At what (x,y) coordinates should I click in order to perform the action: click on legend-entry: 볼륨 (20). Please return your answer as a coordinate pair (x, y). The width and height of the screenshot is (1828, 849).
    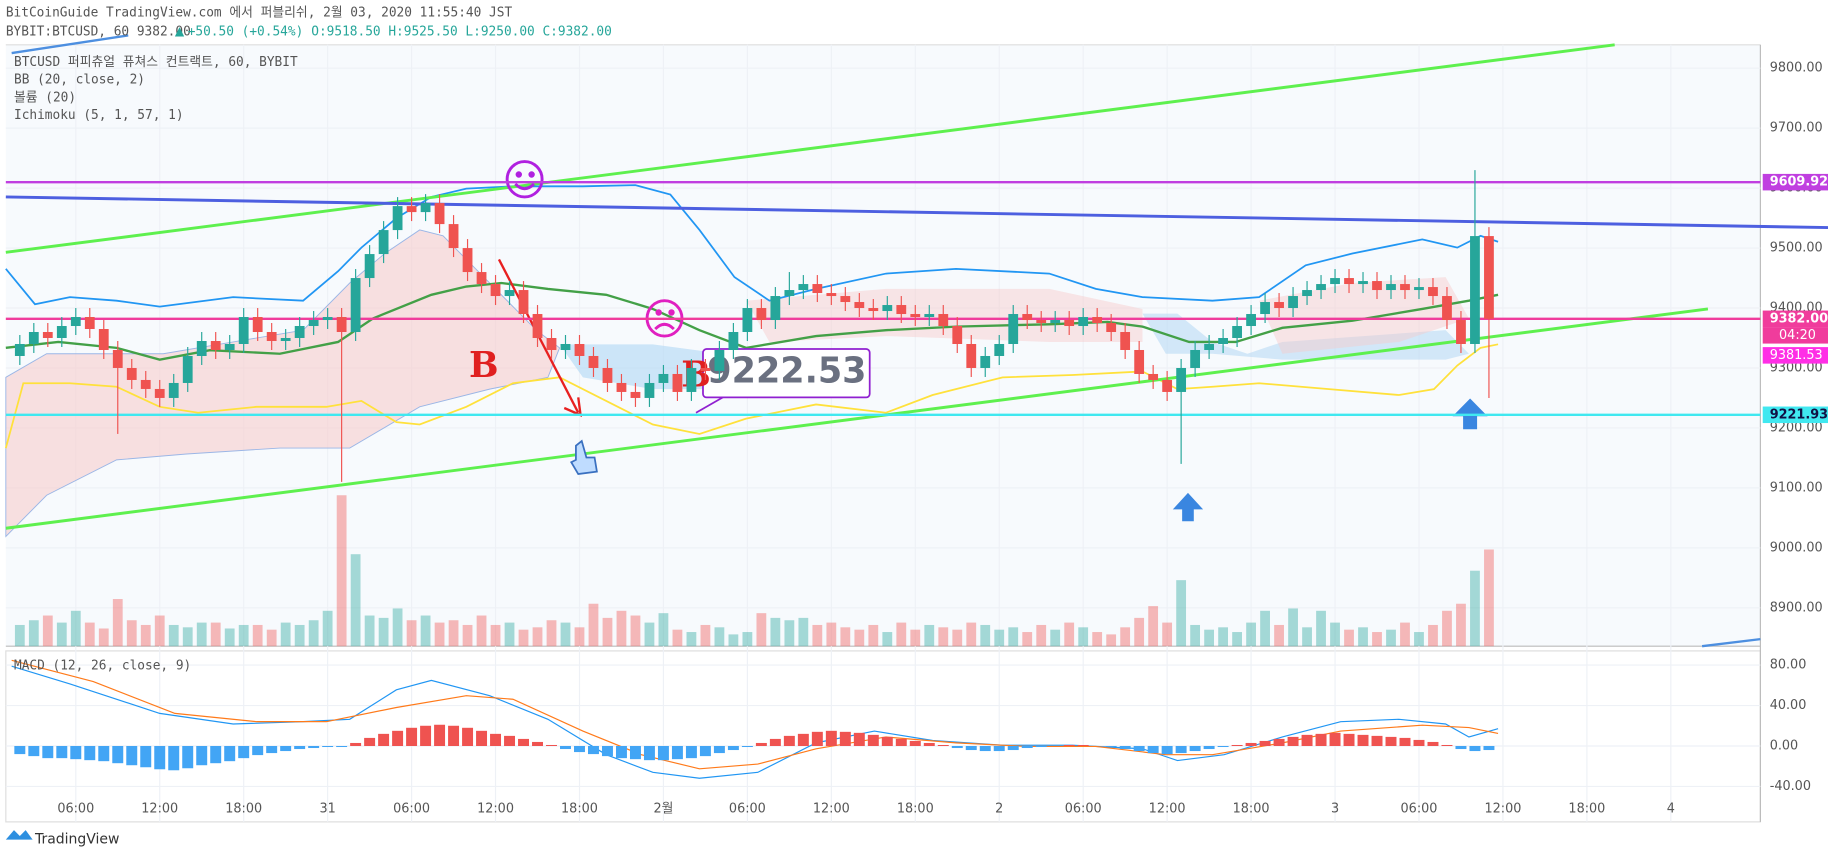
    Looking at the image, I should click on (45, 97).